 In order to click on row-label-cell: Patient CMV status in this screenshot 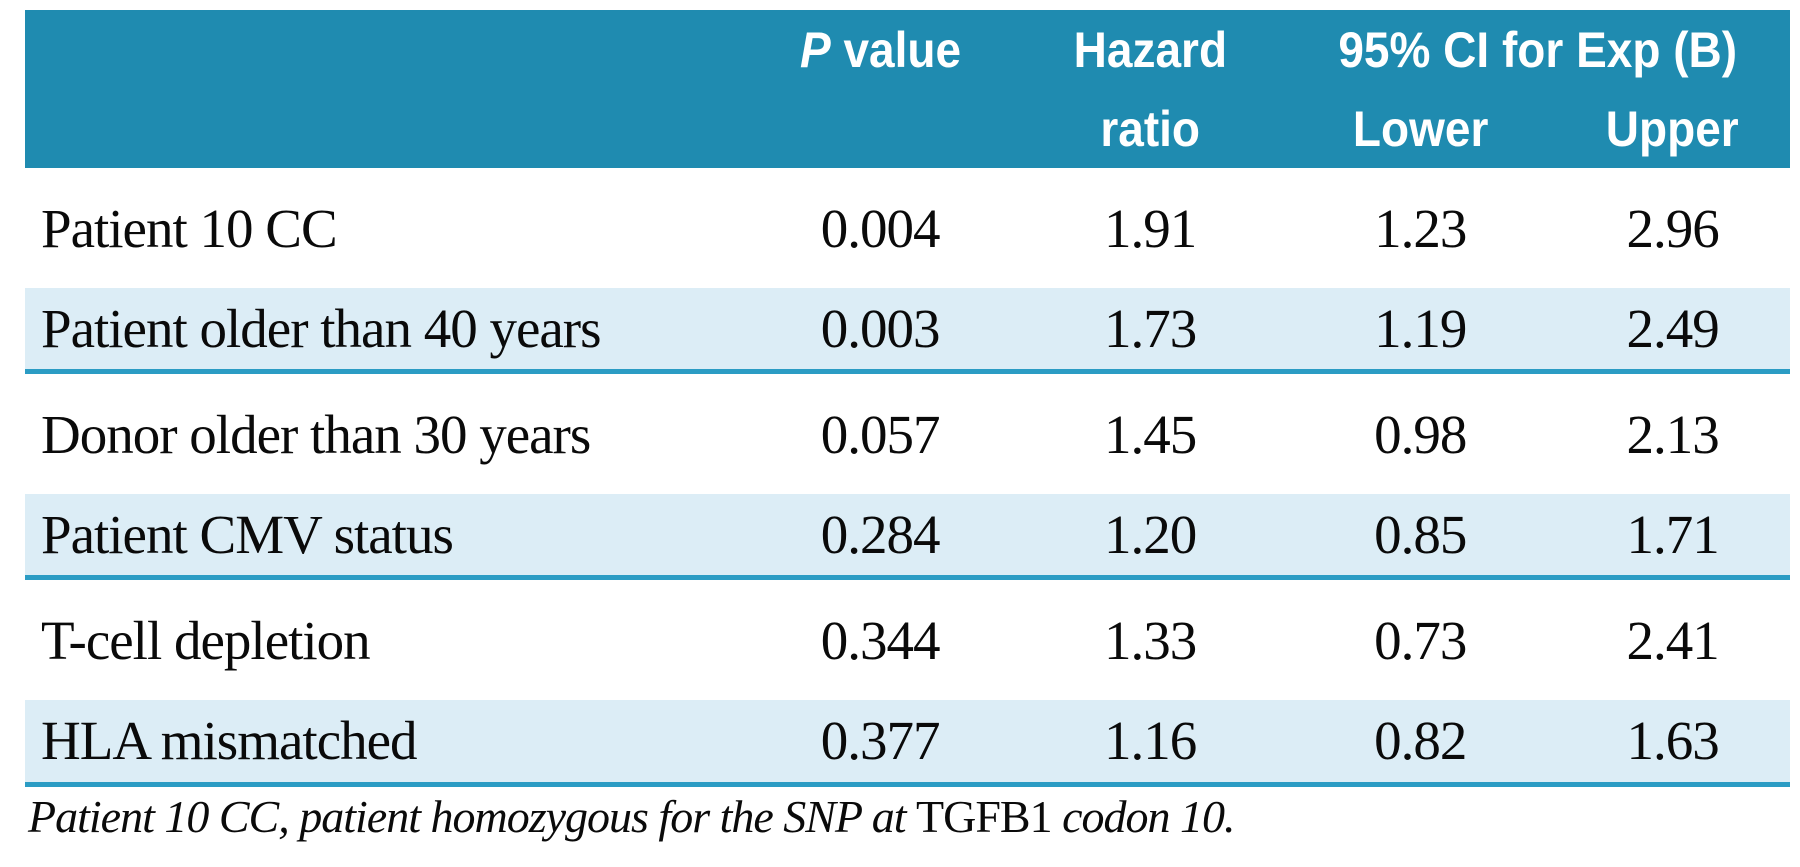, I will do `click(385, 537)`.